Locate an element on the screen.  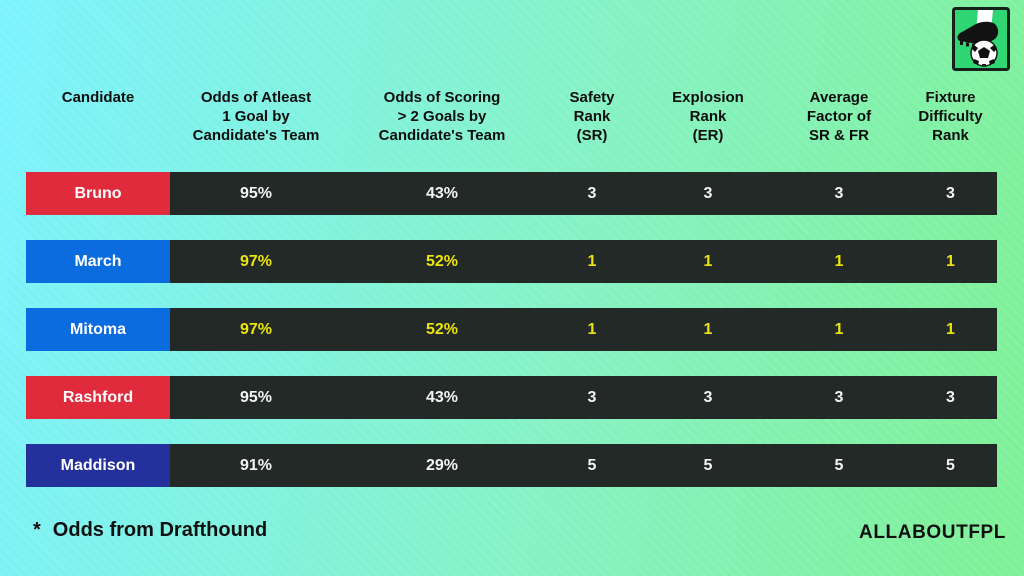
candidate-label: Maddison is located at coordinates (98, 465).